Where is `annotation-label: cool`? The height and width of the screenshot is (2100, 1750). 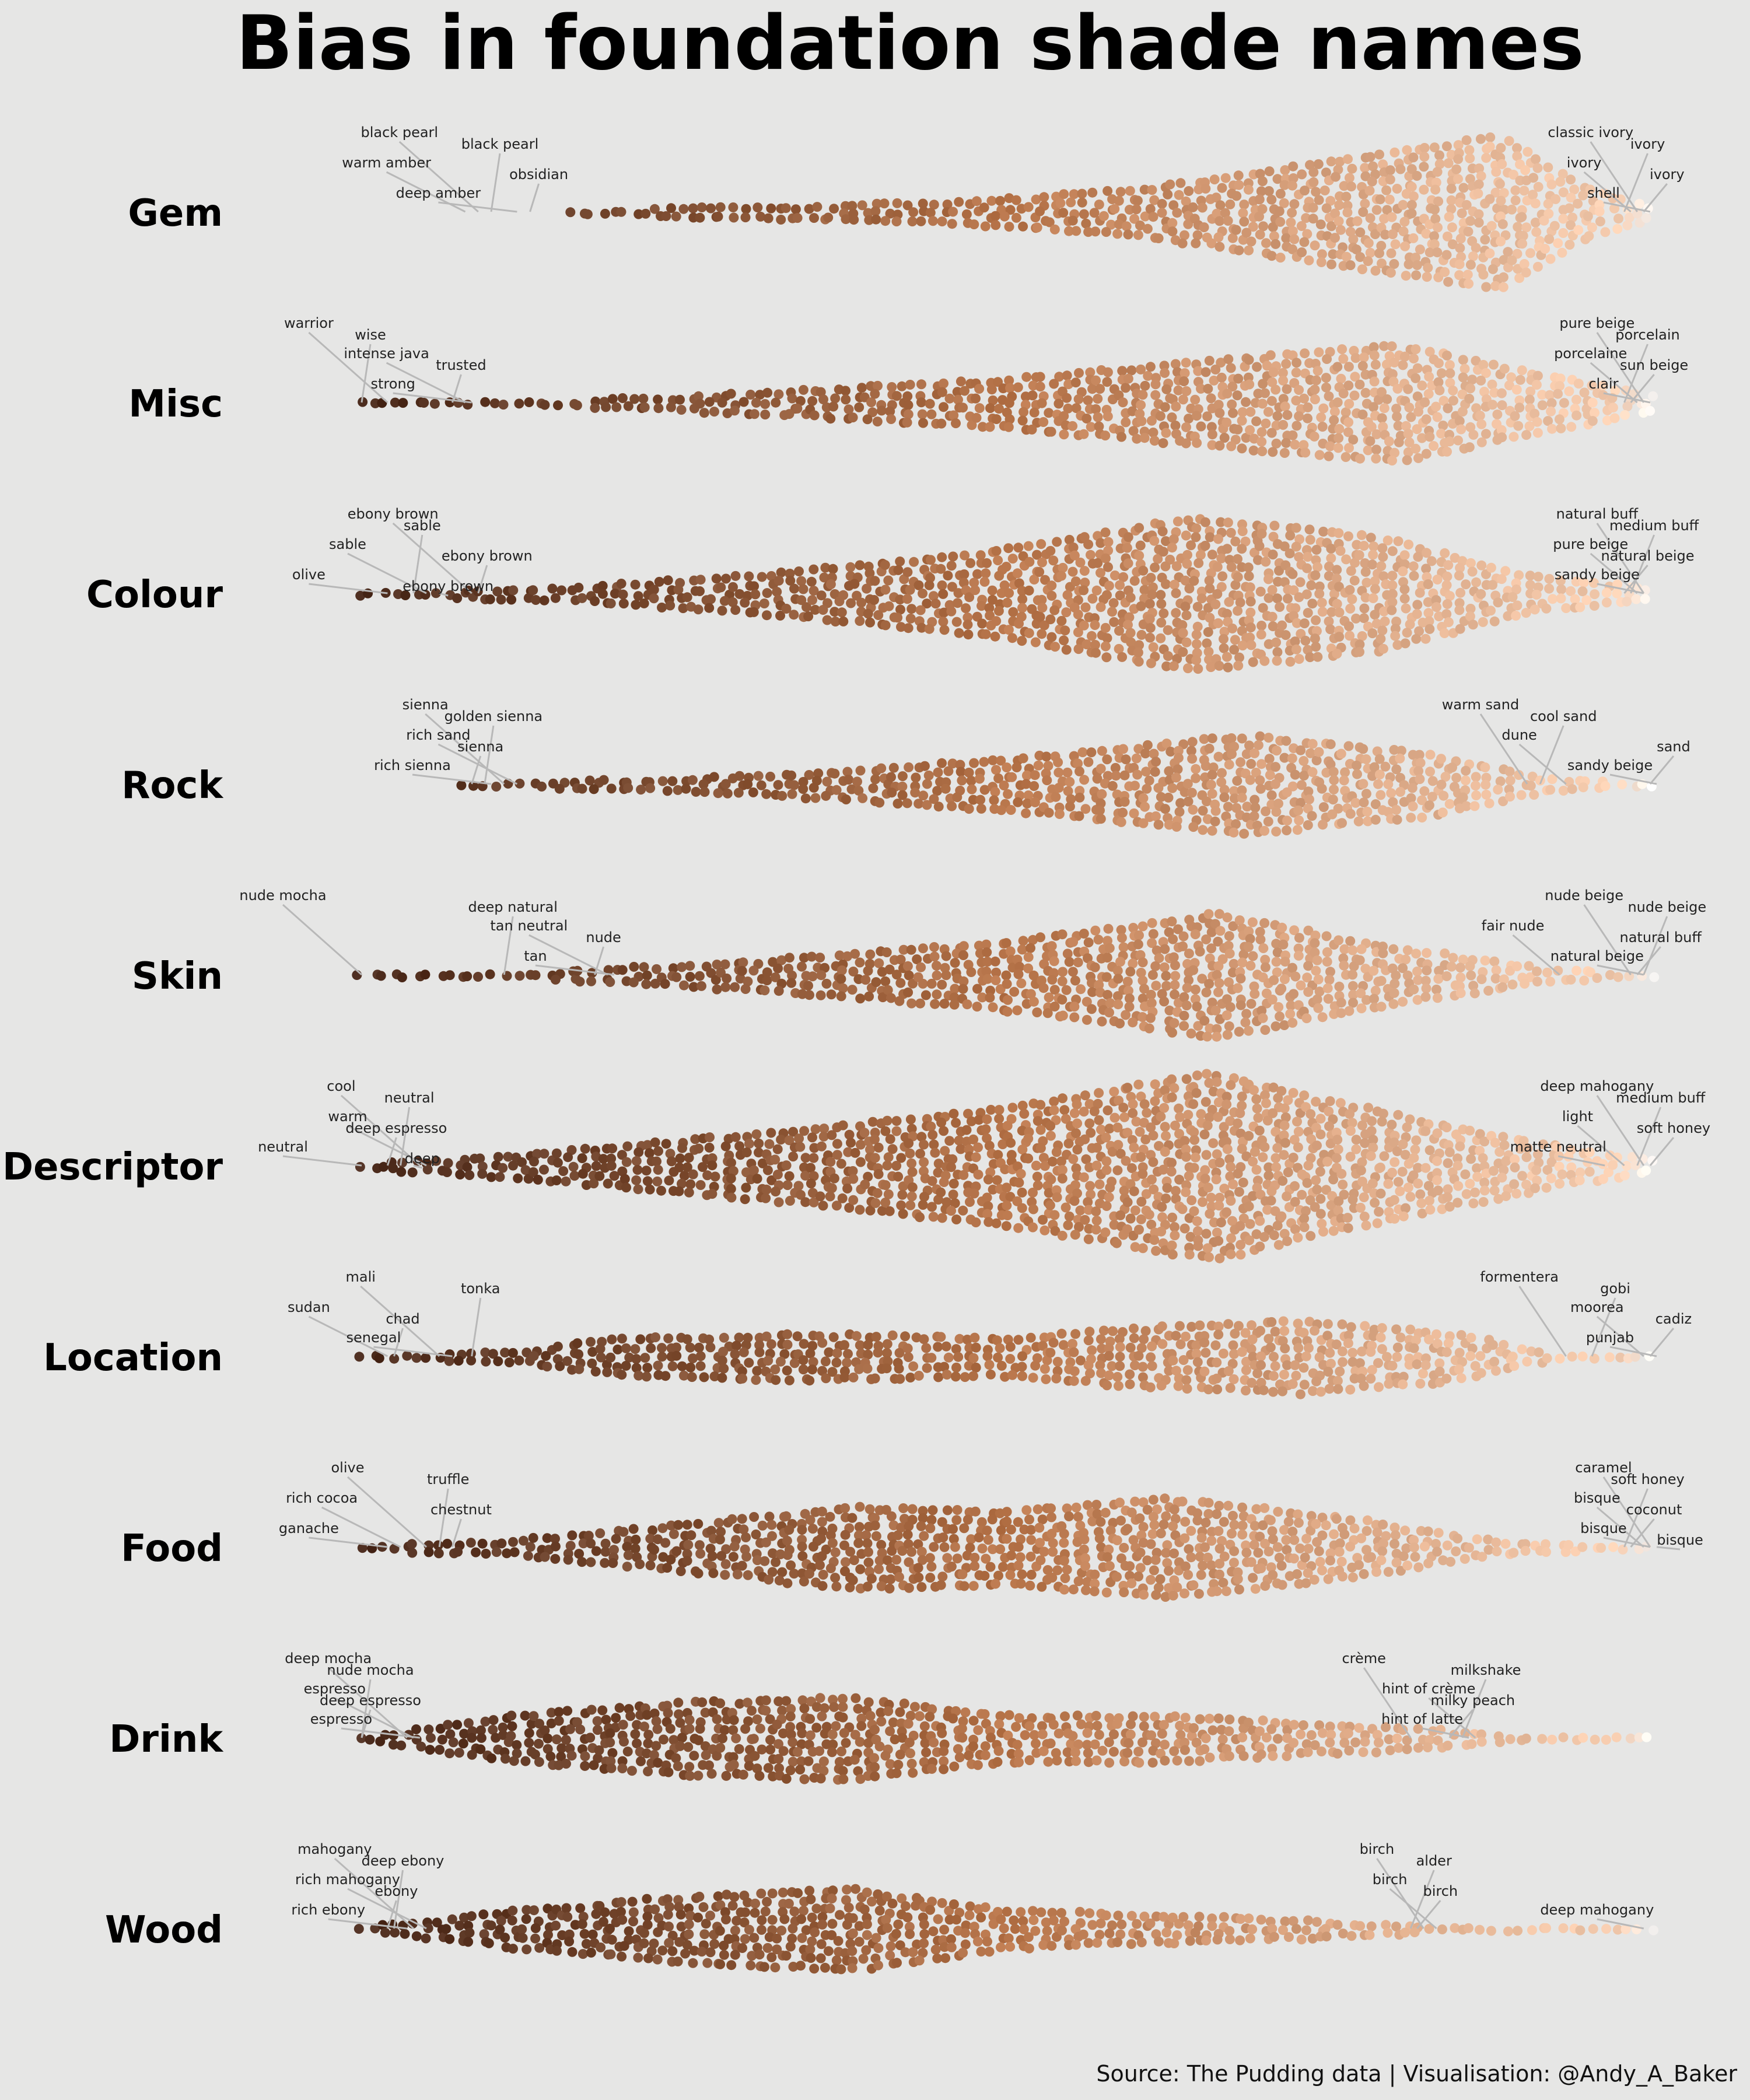
annotation-label: cool is located at coordinates (341, 1086).